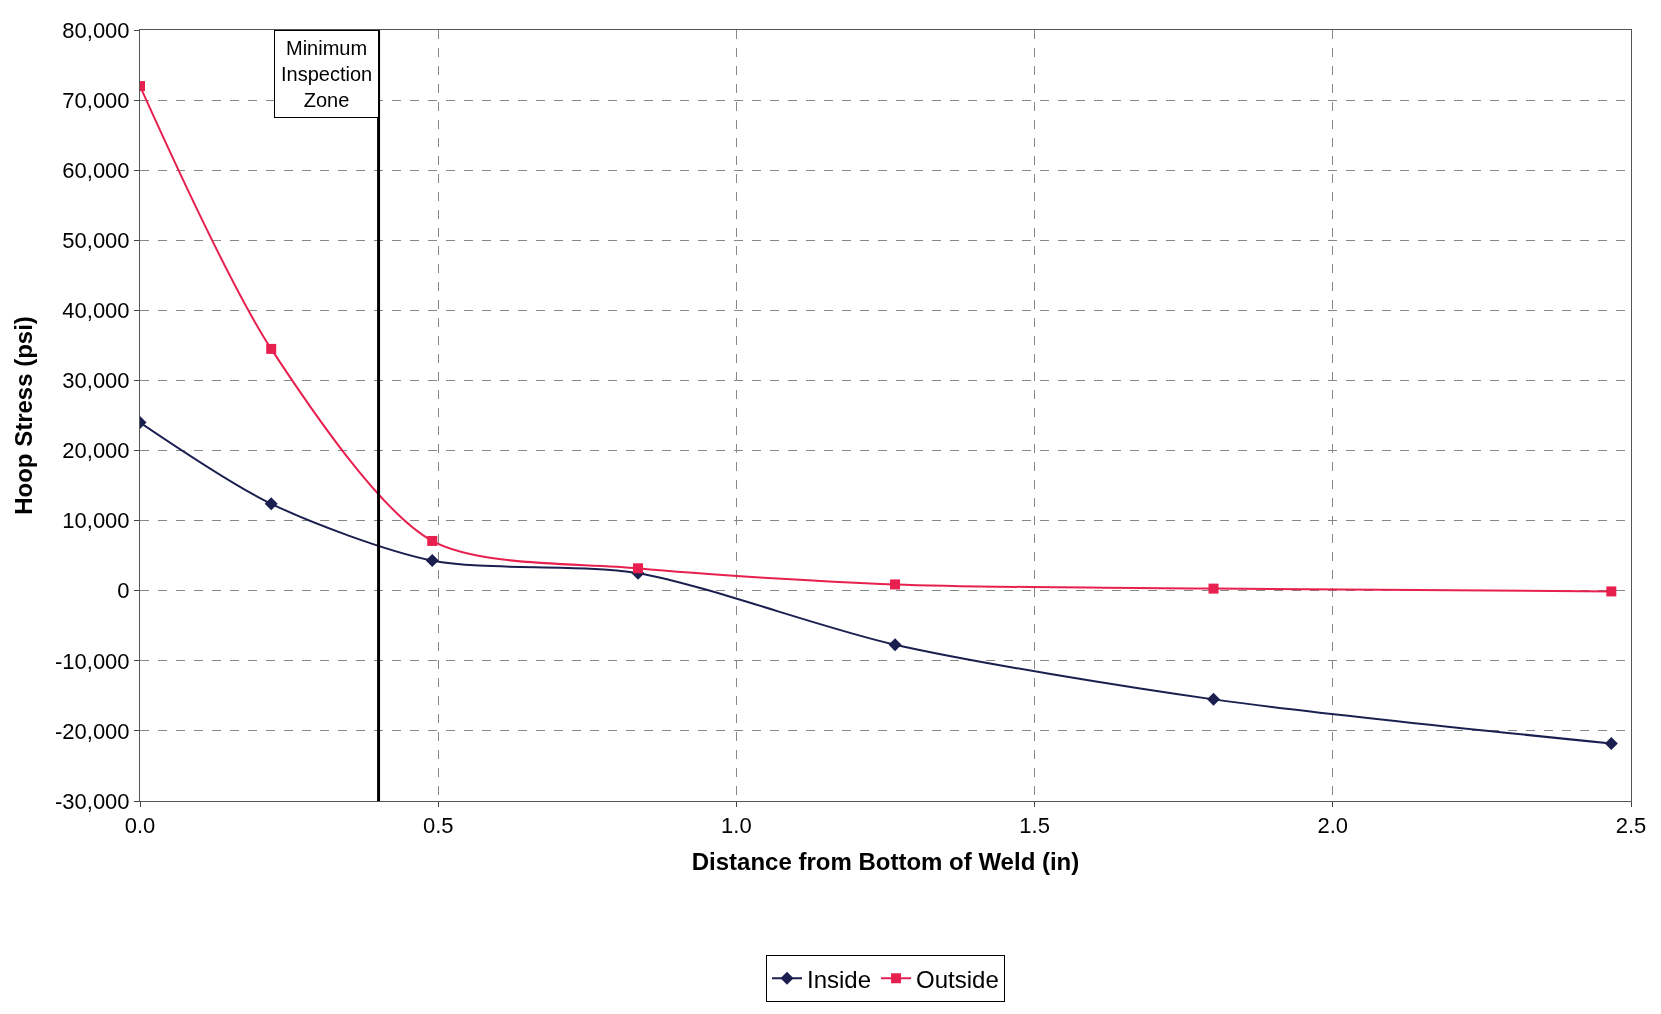 Image resolution: width=1661 pixels, height=1014 pixels. Describe the element at coordinates (96, 451) in the screenshot. I see `y-tick-label: 20,000` at that location.